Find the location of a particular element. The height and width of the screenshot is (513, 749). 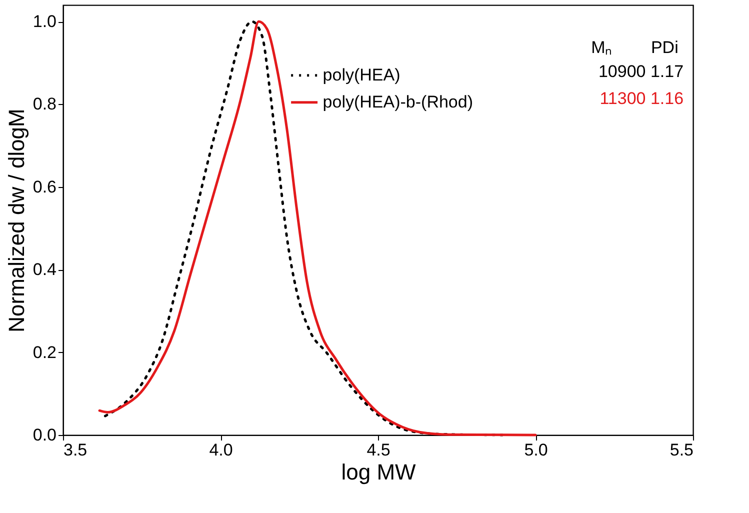

y-tick-label: 0.8 is located at coordinates (44, 104).